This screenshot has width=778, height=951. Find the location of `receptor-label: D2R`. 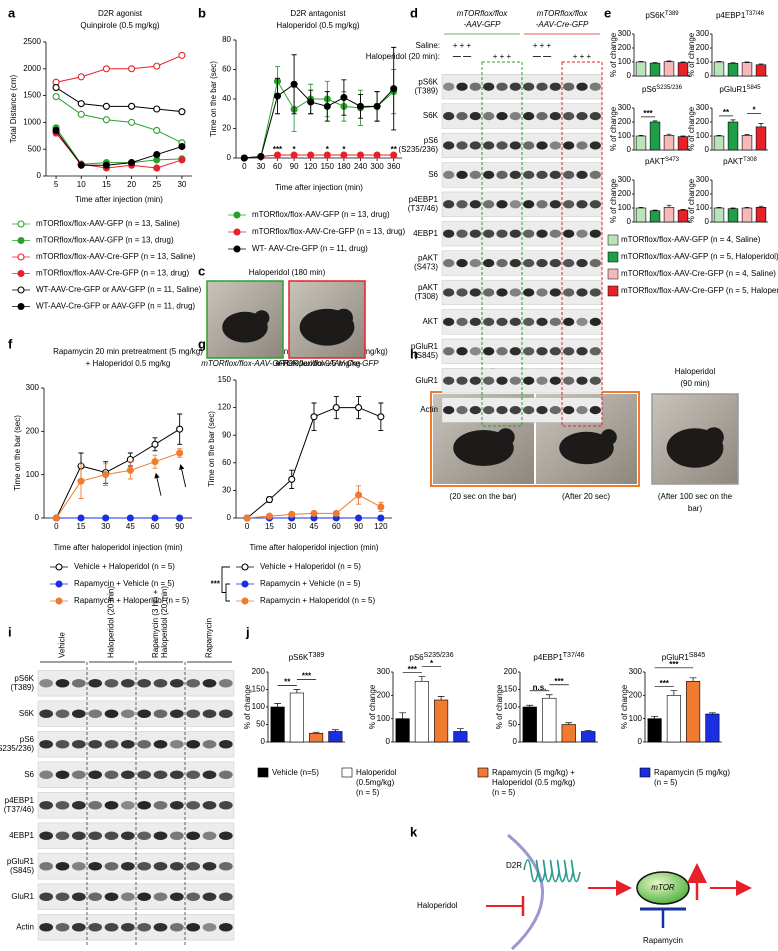

receptor-label: D2R is located at coordinates (514, 865).